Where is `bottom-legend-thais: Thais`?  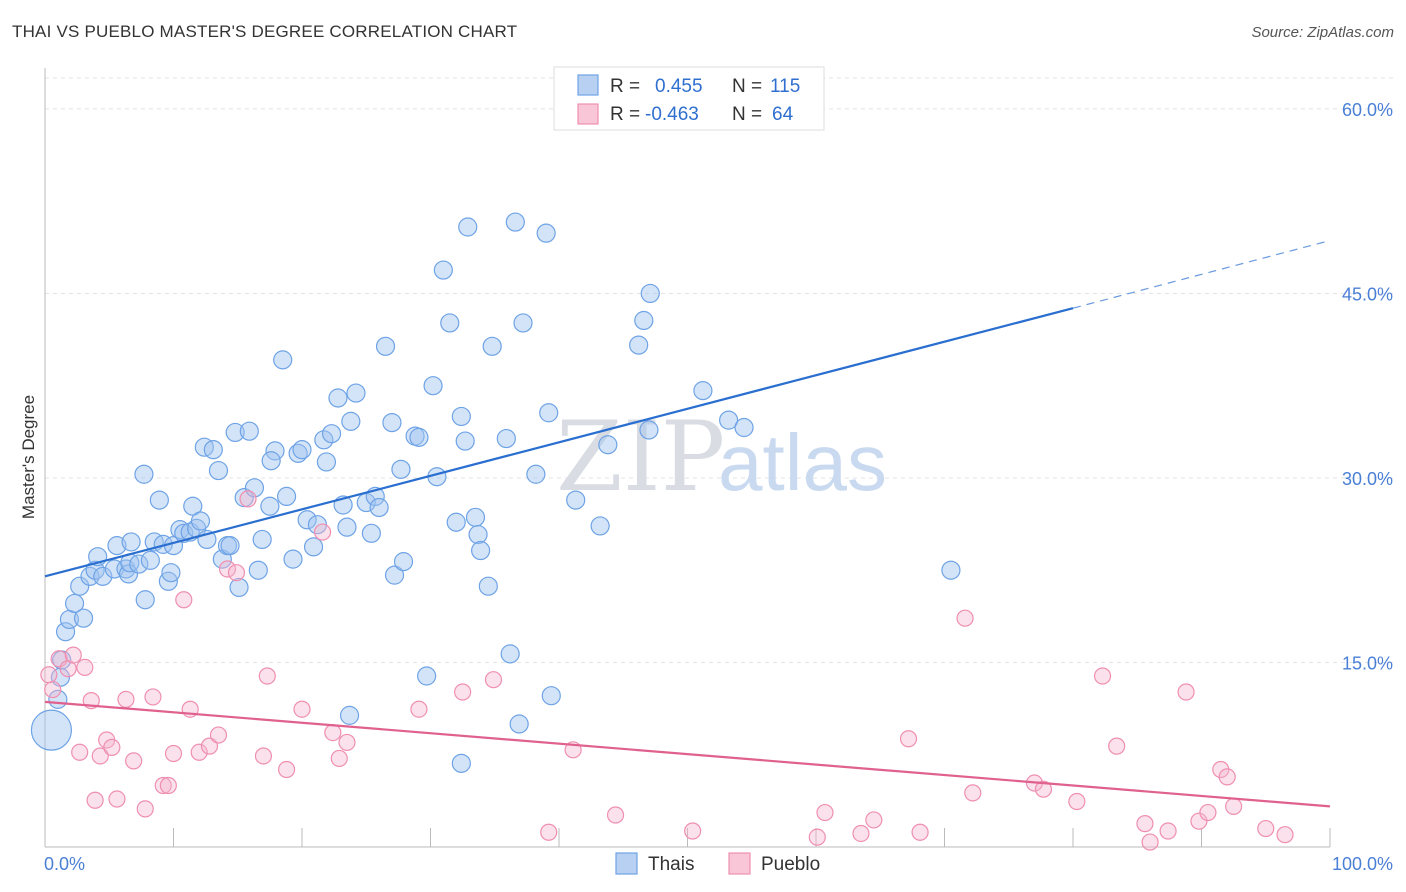
bottom-legend-thais: Thais is located at coordinates (671, 864).